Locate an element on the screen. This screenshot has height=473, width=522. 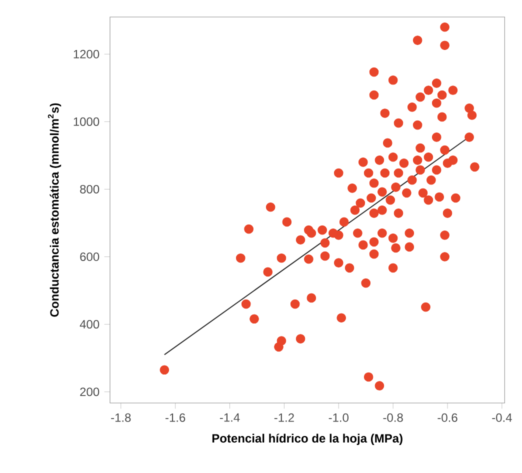
y-tick-label: 800 is located at coordinates (90, 189).